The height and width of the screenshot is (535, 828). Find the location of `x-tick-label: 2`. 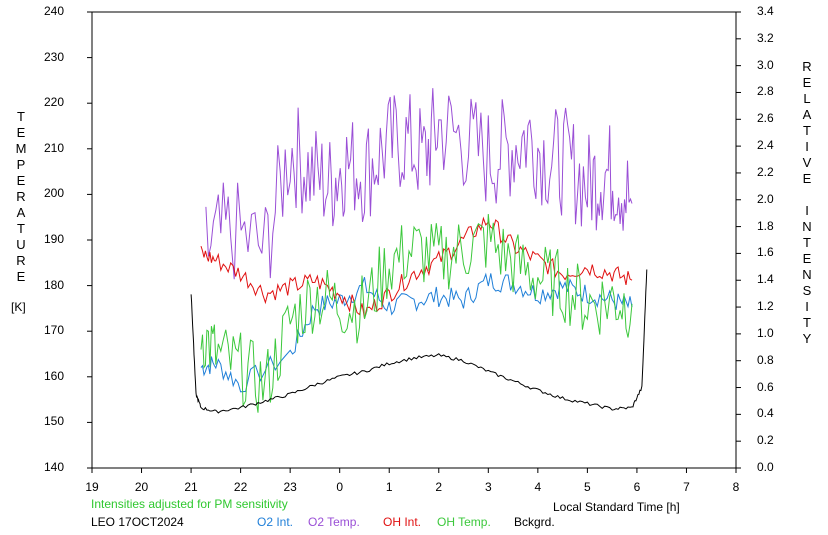

x-tick-label: 2 is located at coordinates (439, 487).